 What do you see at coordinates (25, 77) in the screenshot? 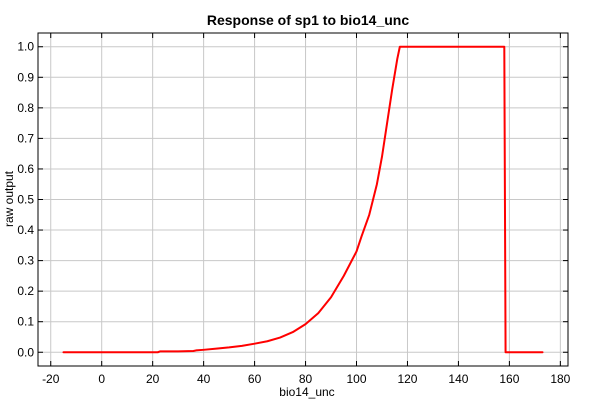
I see `y-tick-label: 0.9` at bounding box center [25, 77].